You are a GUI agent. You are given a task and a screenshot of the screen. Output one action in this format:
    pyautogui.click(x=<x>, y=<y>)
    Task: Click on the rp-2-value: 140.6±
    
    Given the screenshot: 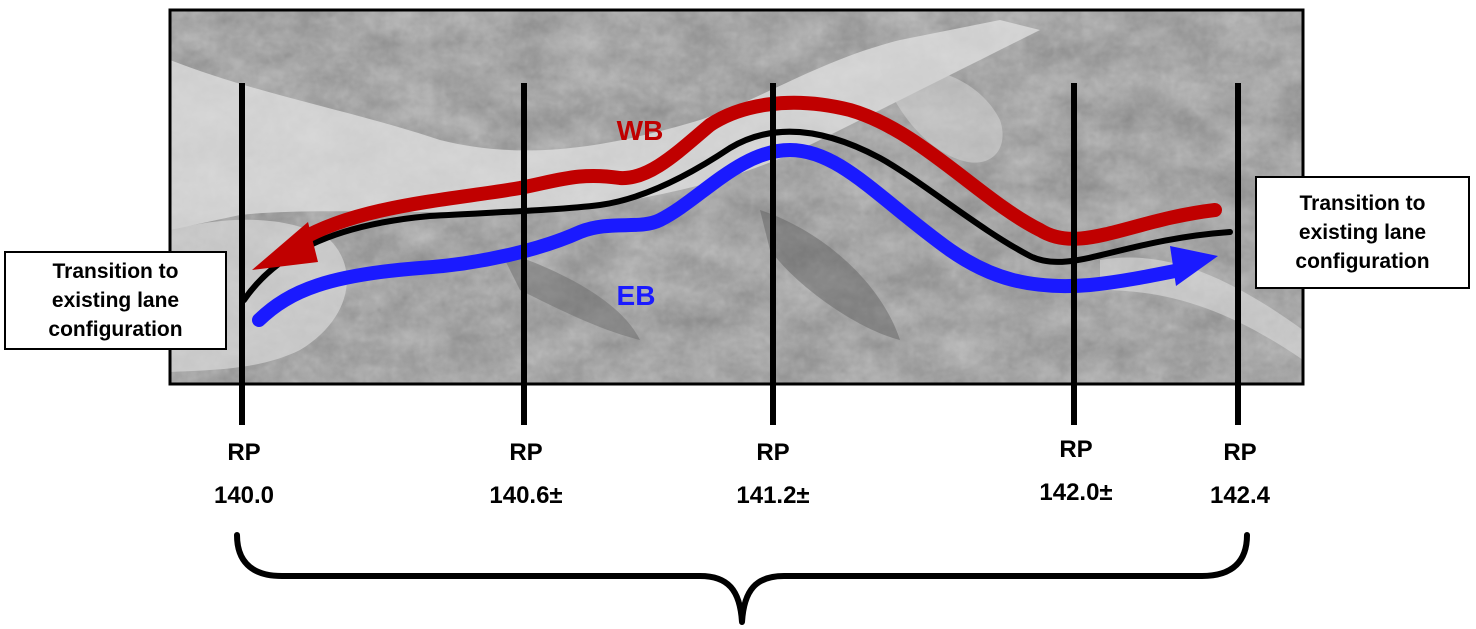 What is the action you would take?
    pyautogui.click(x=525, y=495)
    